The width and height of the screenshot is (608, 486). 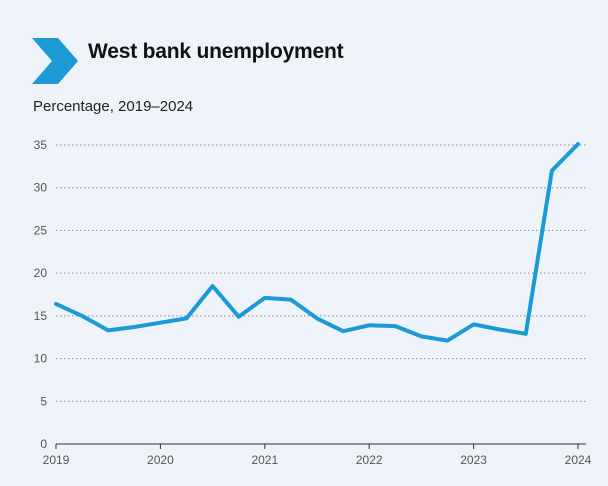 I want to click on x-tick-label: 2024, so click(x=578, y=460).